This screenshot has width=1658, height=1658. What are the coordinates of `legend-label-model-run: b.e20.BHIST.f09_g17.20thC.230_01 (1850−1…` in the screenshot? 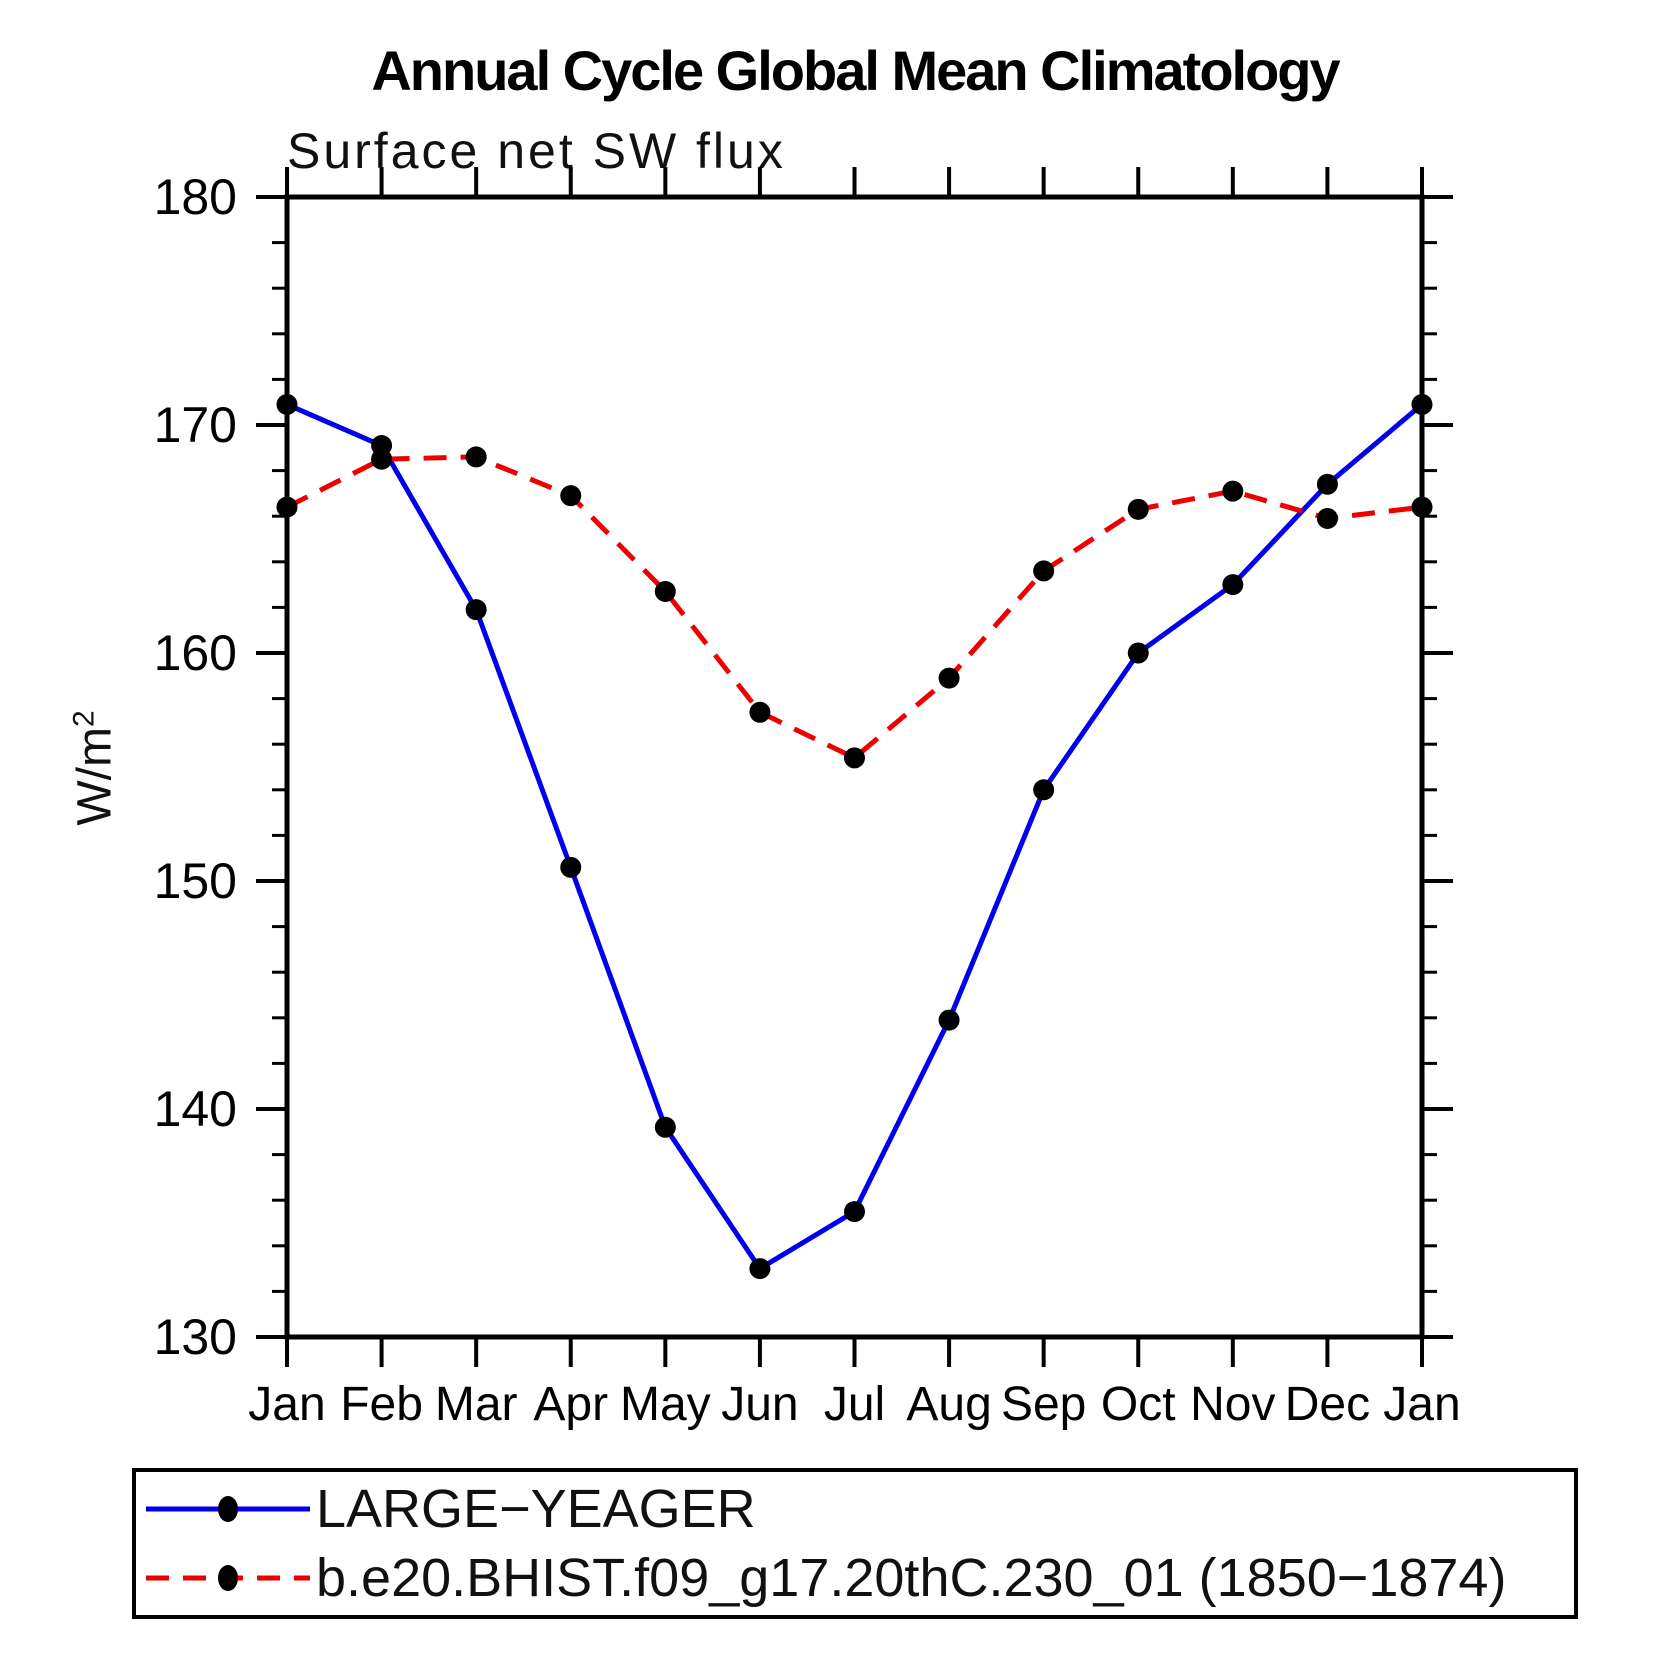 It's located at (911, 1577).